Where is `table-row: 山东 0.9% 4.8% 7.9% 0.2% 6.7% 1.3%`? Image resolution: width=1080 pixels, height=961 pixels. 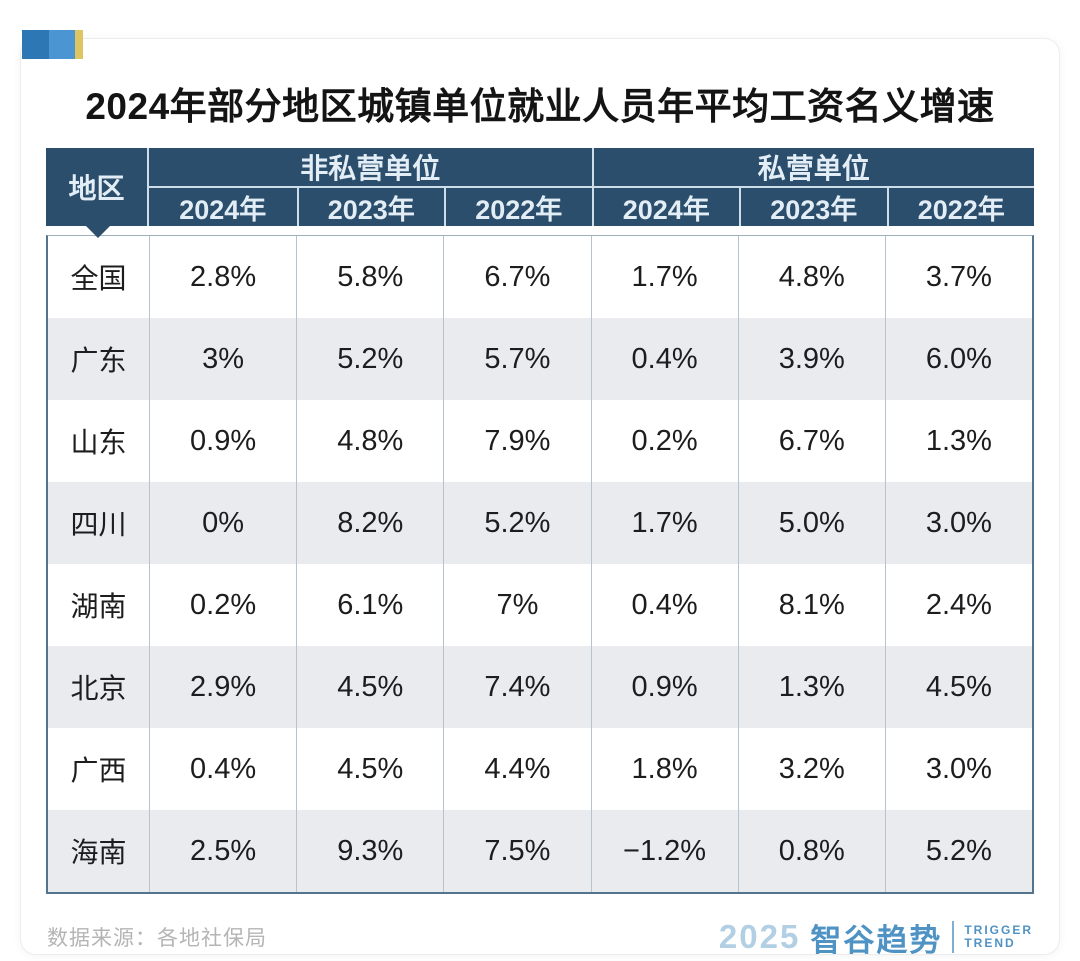
table-row: 山东 0.9% 4.8% 7.9% 0.2% 6.7% 1.3% is located at coordinates (540, 441).